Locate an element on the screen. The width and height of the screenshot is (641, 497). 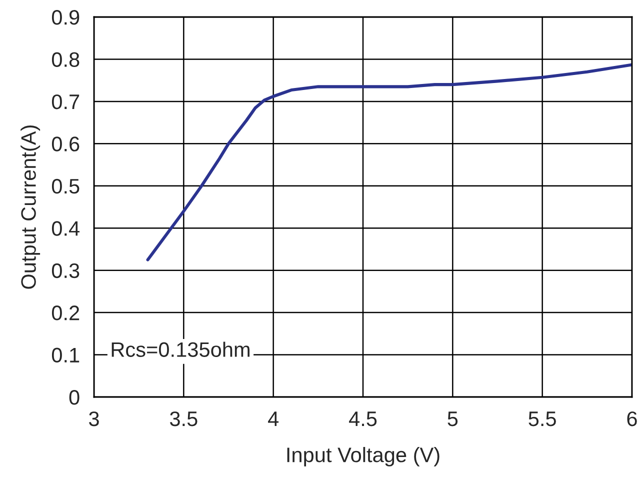
x-tick-label: 6 is located at coordinates (632, 418).